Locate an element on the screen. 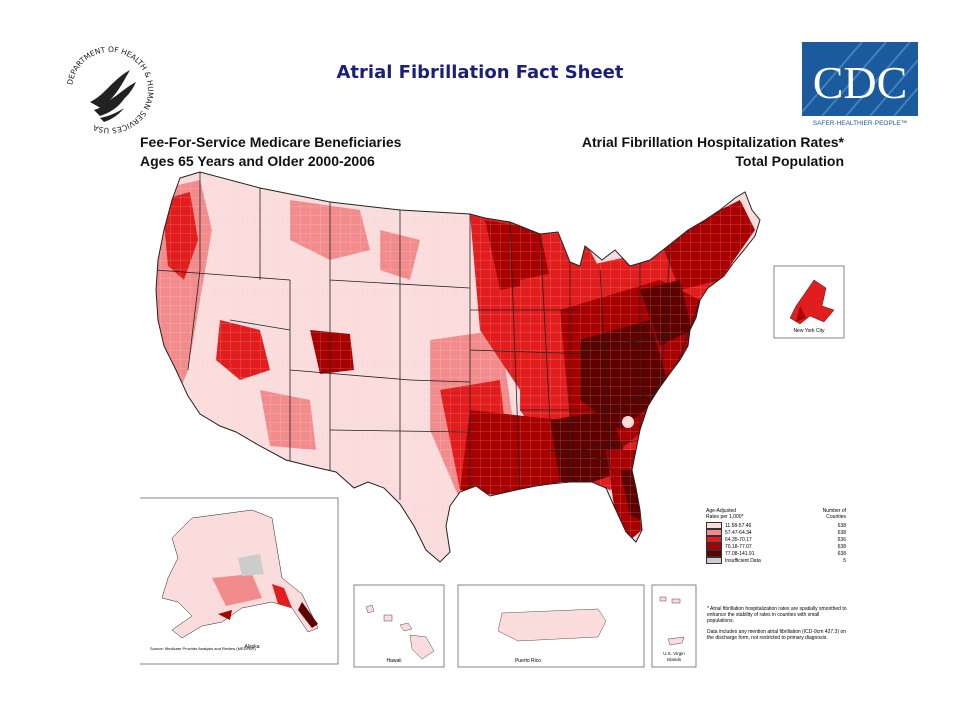  inset-usvi: U.S. Virgin Islands is located at coordinates (674, 626).